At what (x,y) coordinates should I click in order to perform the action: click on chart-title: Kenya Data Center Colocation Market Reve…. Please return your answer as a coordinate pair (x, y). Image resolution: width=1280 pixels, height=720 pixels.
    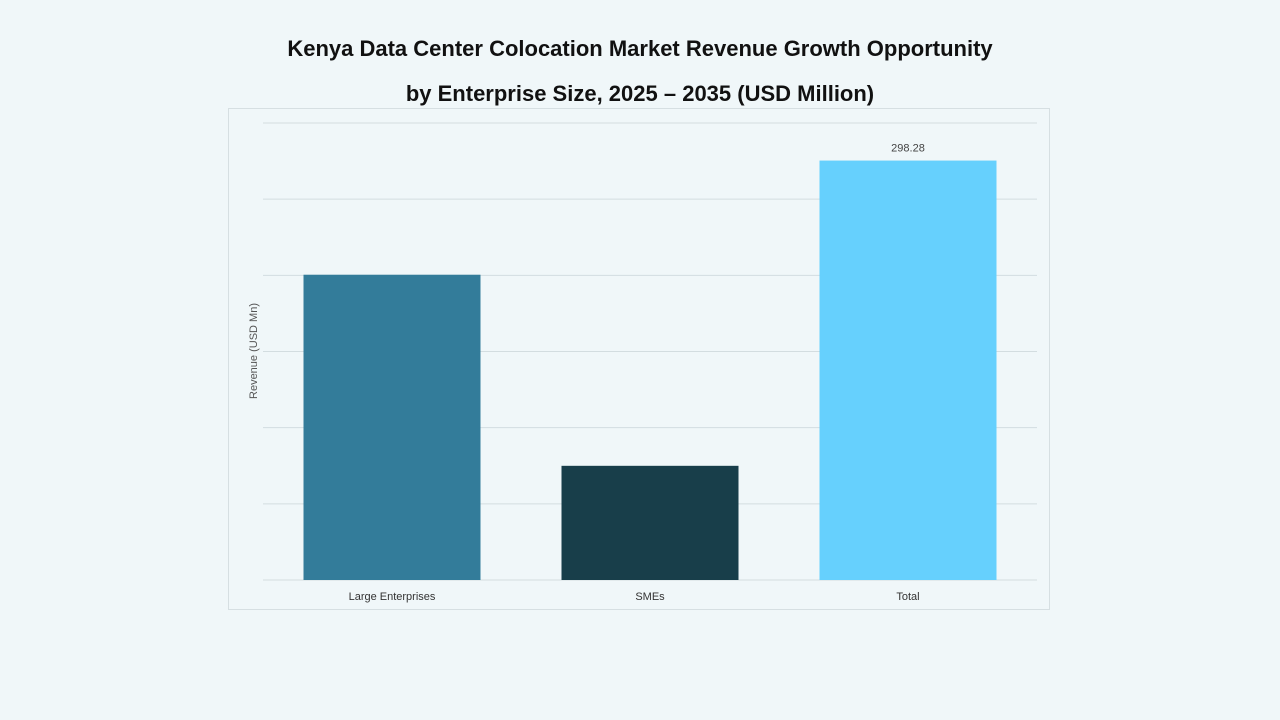
    Looking at the image, I should click on (640, 48).